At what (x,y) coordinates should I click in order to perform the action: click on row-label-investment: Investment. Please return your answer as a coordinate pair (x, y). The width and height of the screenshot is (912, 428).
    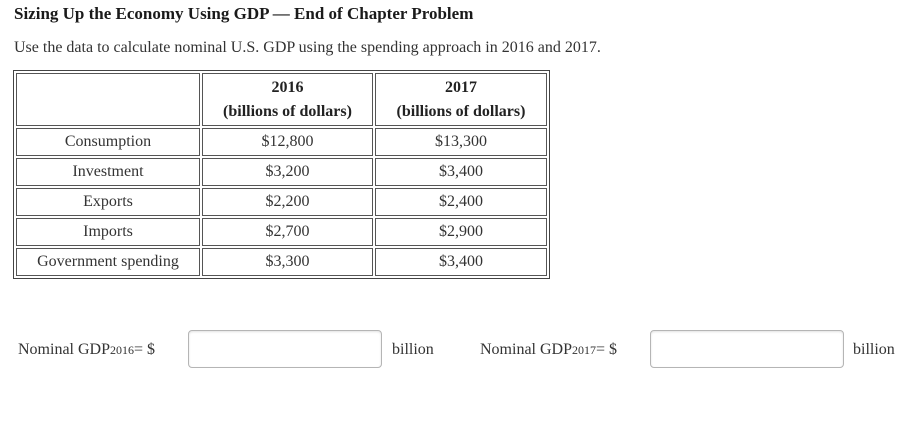
    Looking at the image, I should click on (108, 172).